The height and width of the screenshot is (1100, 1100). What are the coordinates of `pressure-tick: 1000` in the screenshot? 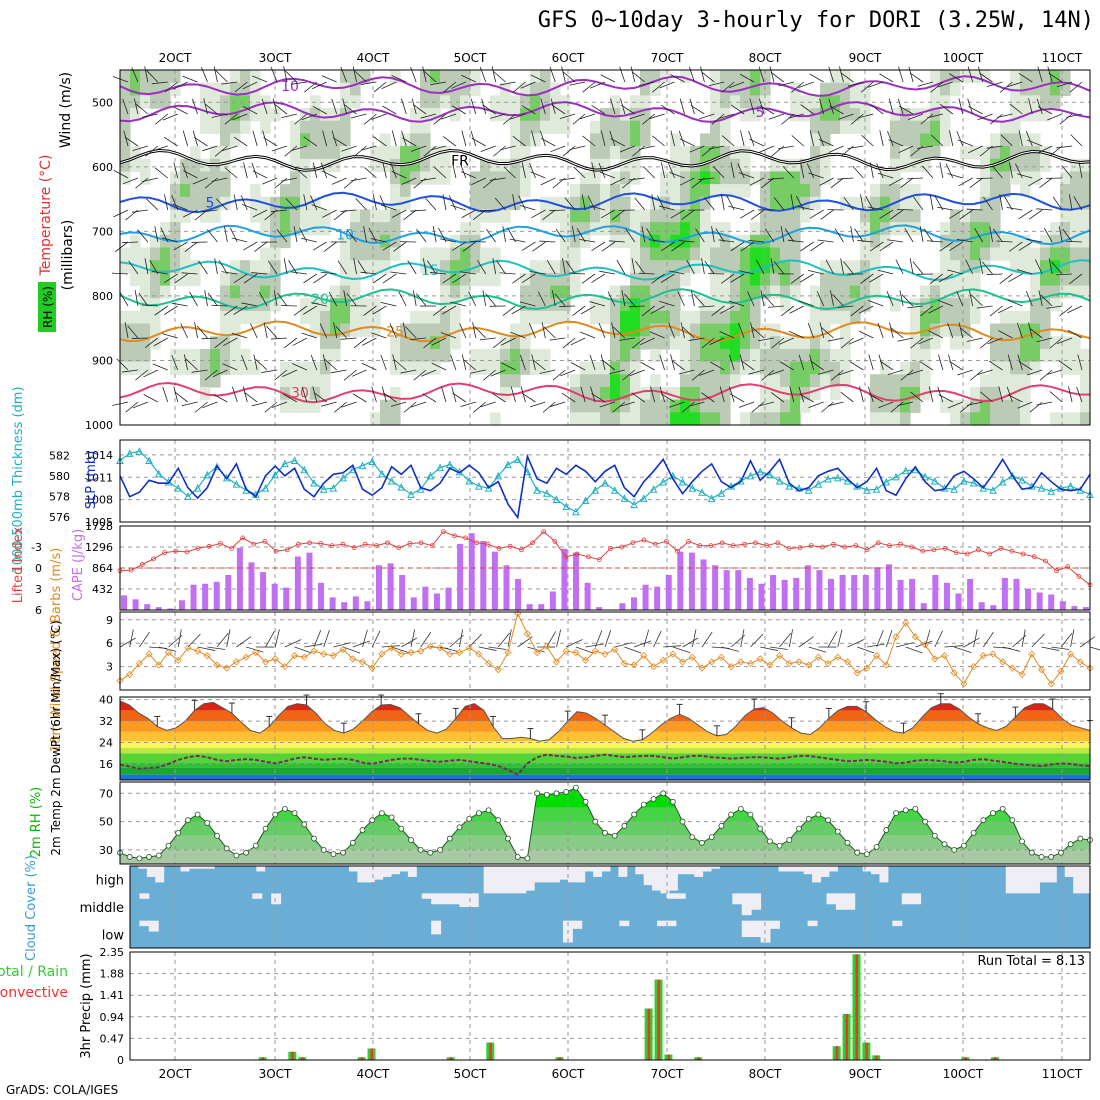 It's located at (99, 425).